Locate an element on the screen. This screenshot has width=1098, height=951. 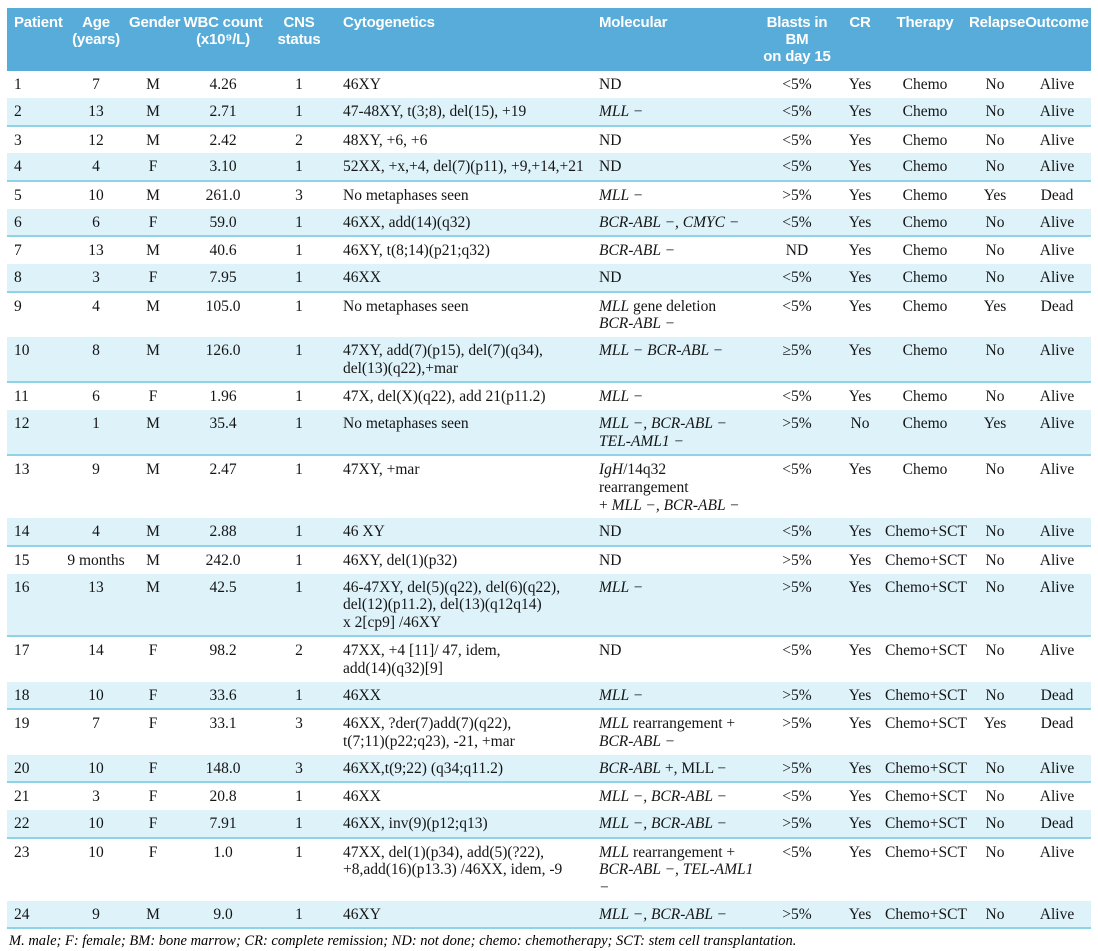
text-segment: 2.71 is located at coordinates (223, 112).